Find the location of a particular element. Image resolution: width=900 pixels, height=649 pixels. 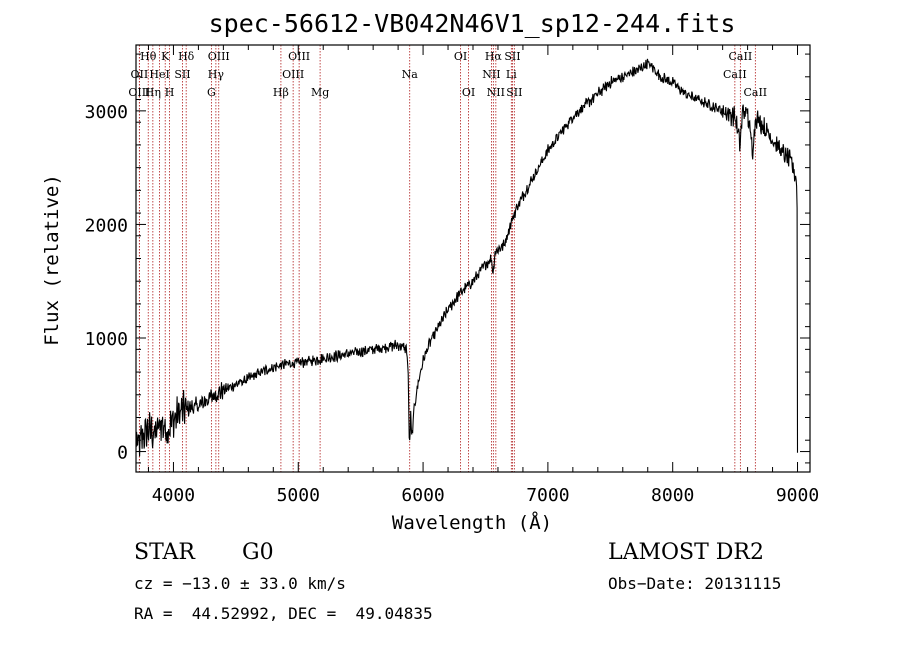

spectral-line-label: G is located at coordinates (211, 92).